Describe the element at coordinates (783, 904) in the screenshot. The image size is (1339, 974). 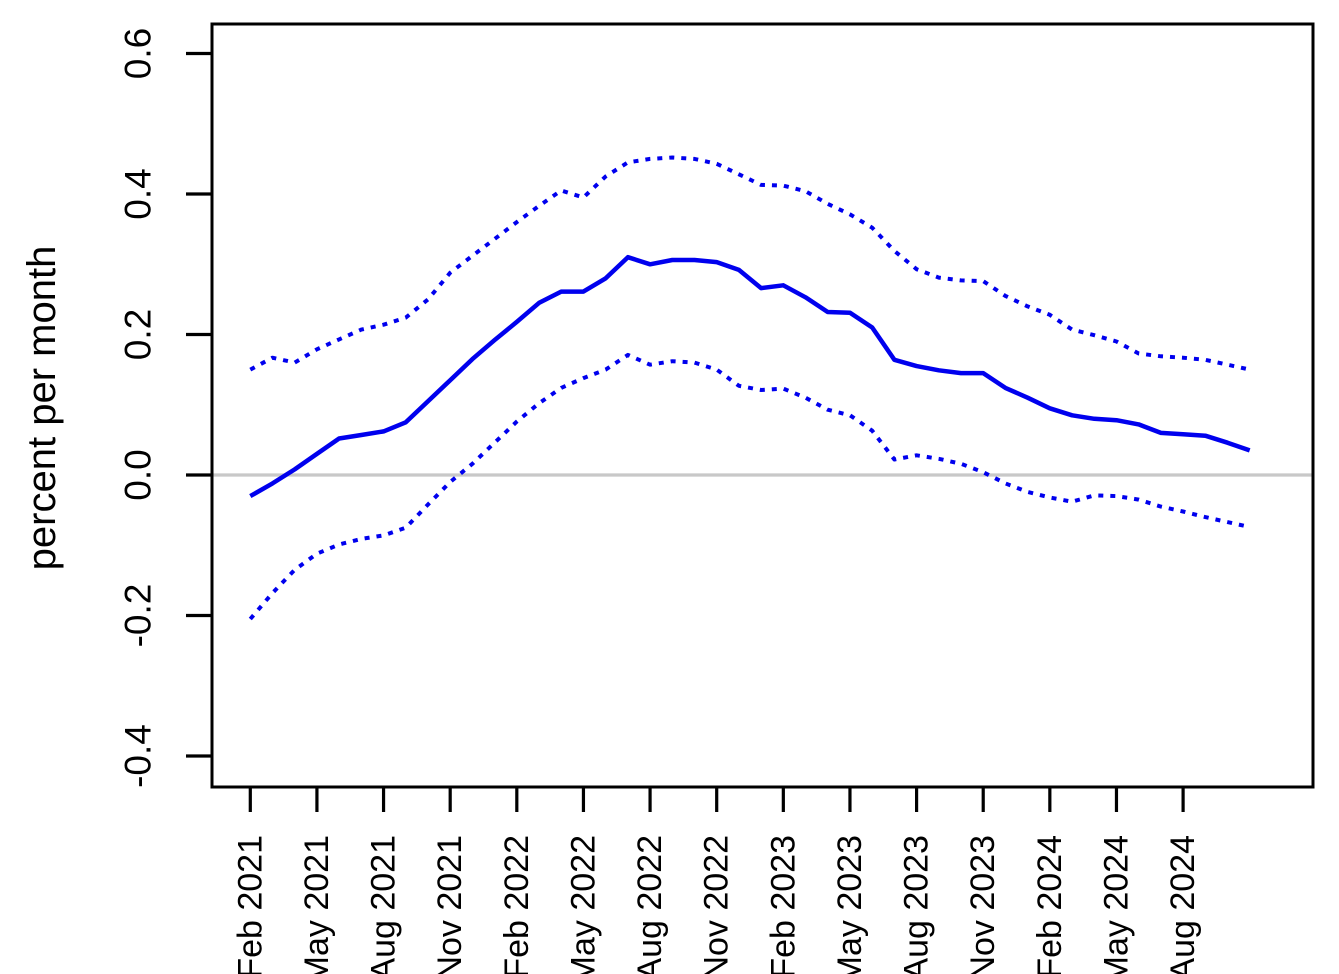
I see `x-axis-tick-label: Feb 2023` at that location.